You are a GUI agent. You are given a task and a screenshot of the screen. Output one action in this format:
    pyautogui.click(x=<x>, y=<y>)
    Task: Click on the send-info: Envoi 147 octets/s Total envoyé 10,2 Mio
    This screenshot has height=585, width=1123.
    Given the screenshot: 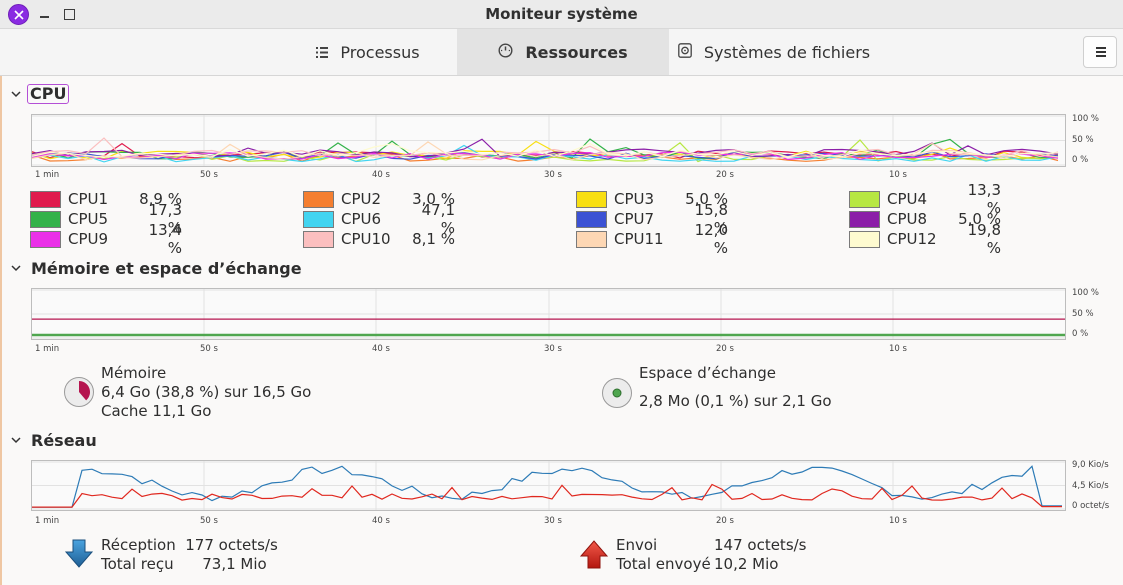 What is the action you would take?
    pyautogui.click(x=711, y=555)
    